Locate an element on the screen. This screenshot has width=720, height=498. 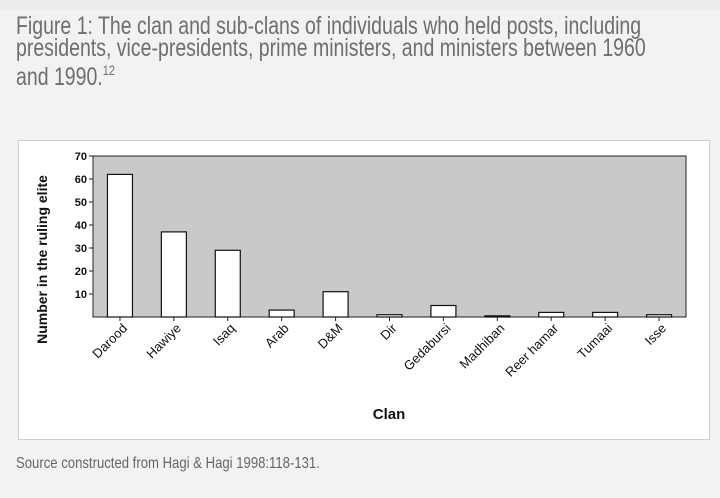
figure-title-line-3: and 1990.12 is located at coordinates (285, 75).